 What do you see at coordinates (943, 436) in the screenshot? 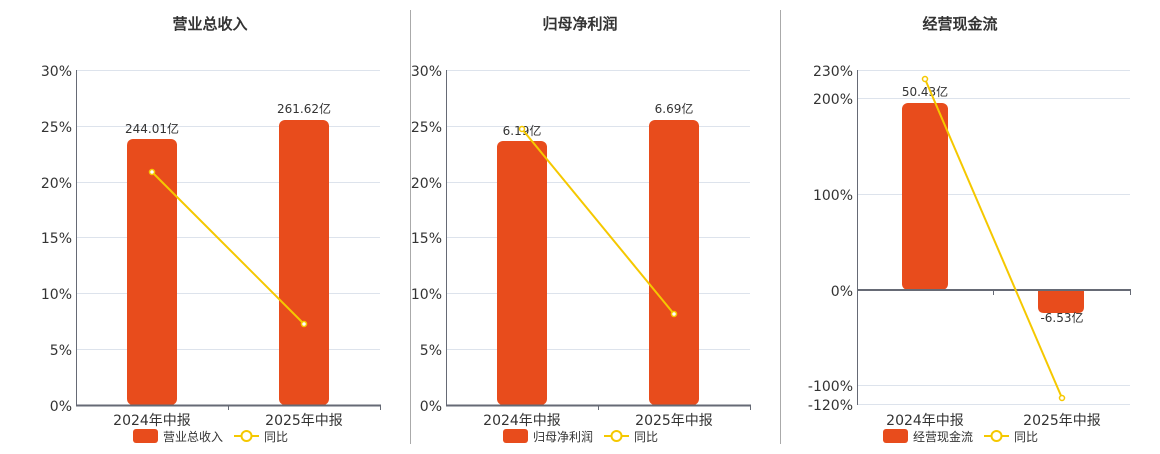
I see `svg-text: 经营现金流` at bounding box center [943, 436].